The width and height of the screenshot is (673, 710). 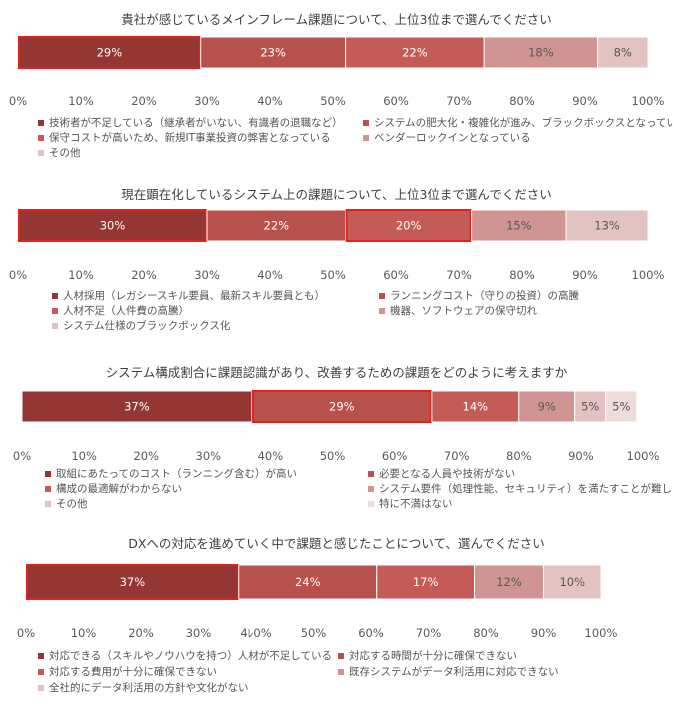 I want to click on data-label: 37%, so click(x=137, y=407).